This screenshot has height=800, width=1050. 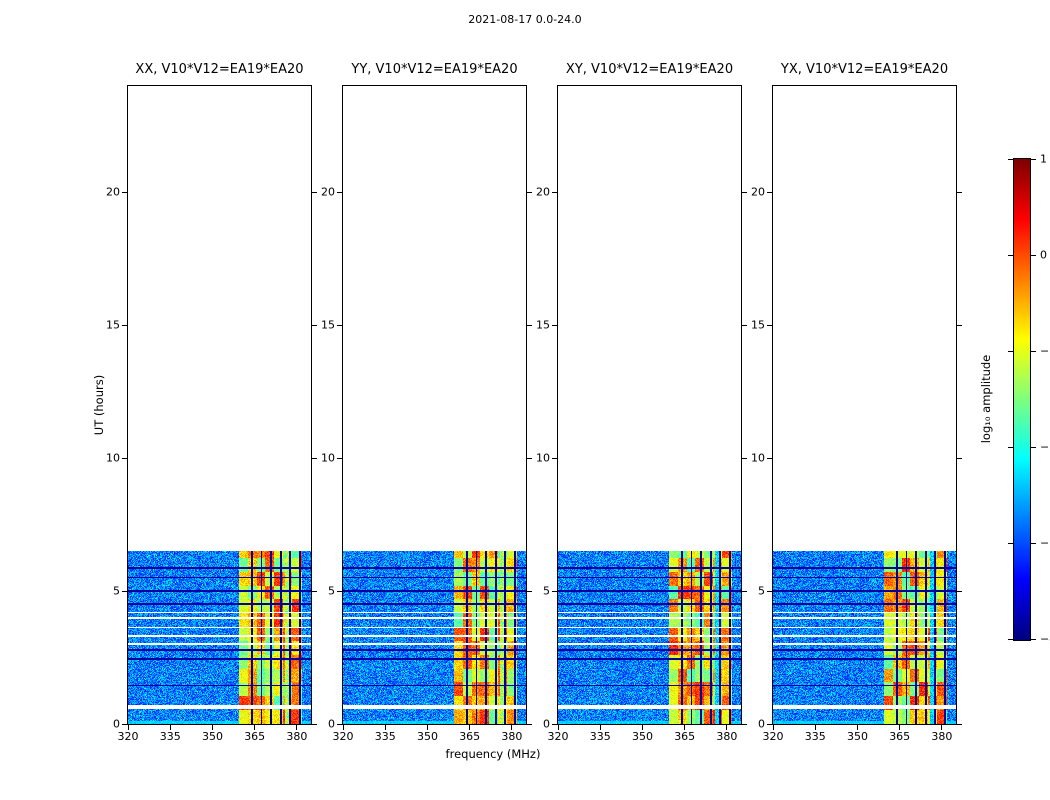 I want to click on y-axis-label: UT (hours), so click(x=99, y=405).